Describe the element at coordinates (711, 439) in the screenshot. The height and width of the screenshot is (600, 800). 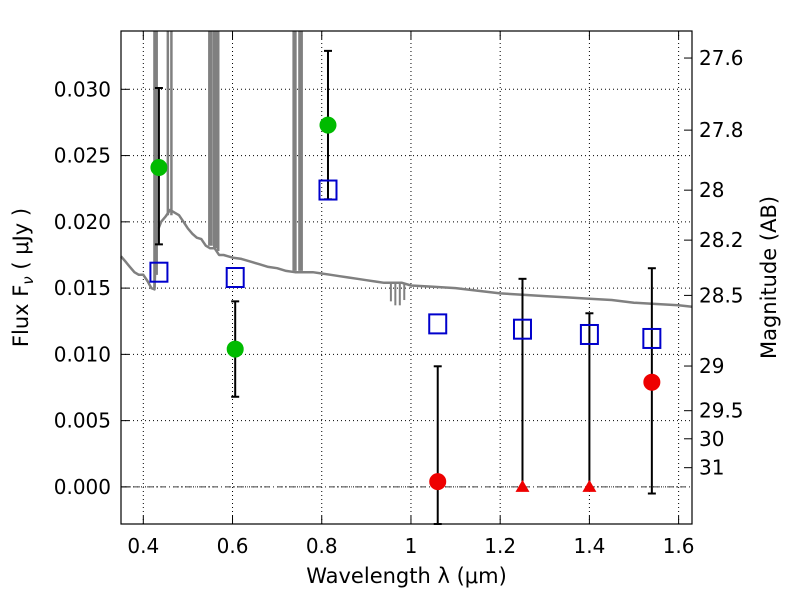
I see `y2-tick-label-7: 30` at that location.